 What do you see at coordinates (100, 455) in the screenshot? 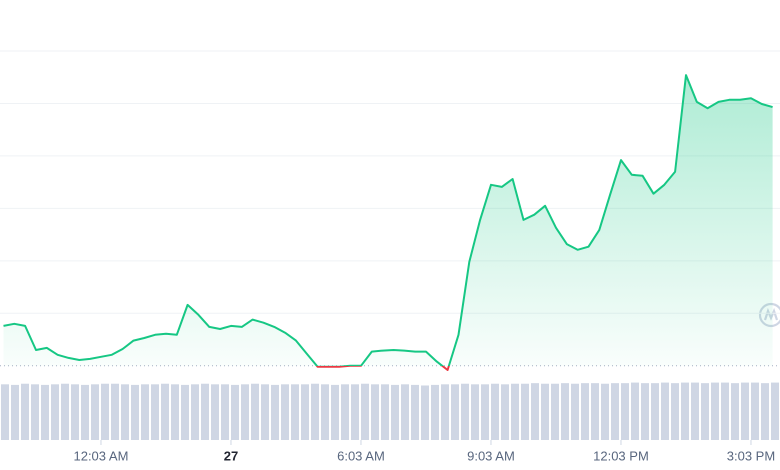
I see `x-tick-label: 12:03 AM` at bounding box center [100, 455].